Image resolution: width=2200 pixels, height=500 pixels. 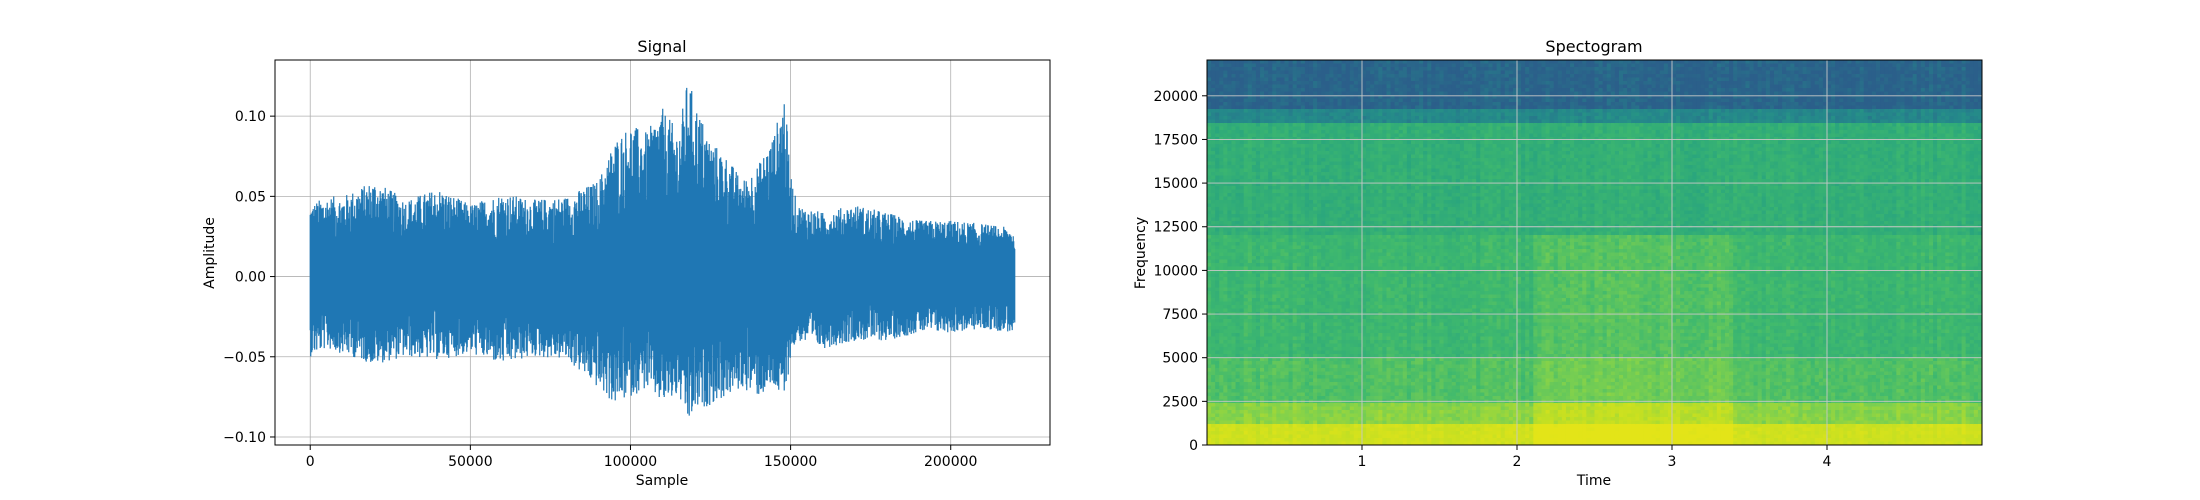 I want to click on signal-y-label: Amplitude, so click(x=210, y=253).